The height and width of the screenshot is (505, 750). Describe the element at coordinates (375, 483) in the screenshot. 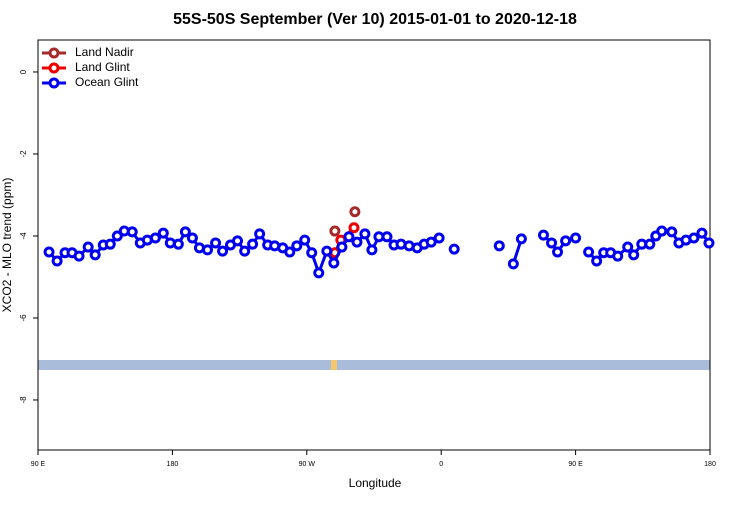

I see `x-axis-label: Longitude` at that location.